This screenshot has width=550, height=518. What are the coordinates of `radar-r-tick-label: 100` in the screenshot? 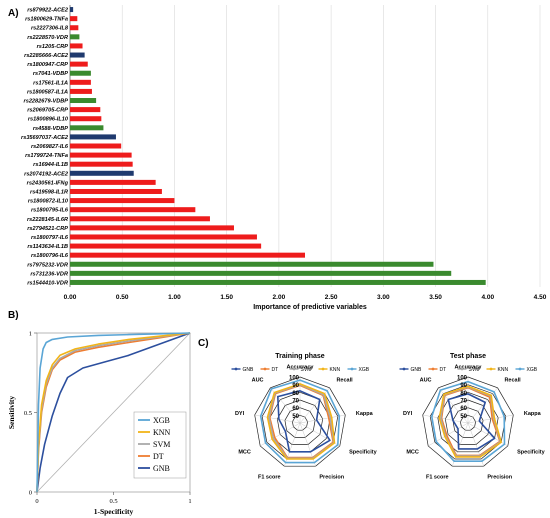 It's located at (462, 379).